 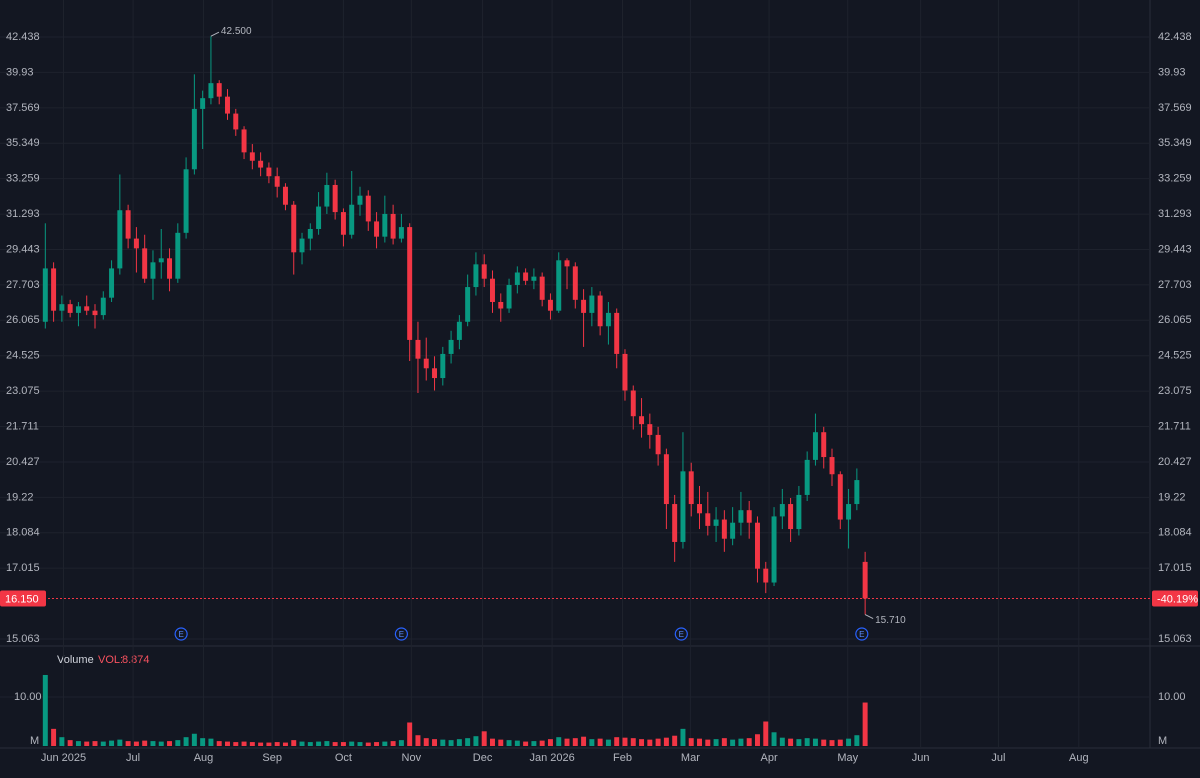 What do you see at coordinates (23, 179) in the screenshot?
I see `y-tick-label: 33.259` at bounding box center [23, 179].